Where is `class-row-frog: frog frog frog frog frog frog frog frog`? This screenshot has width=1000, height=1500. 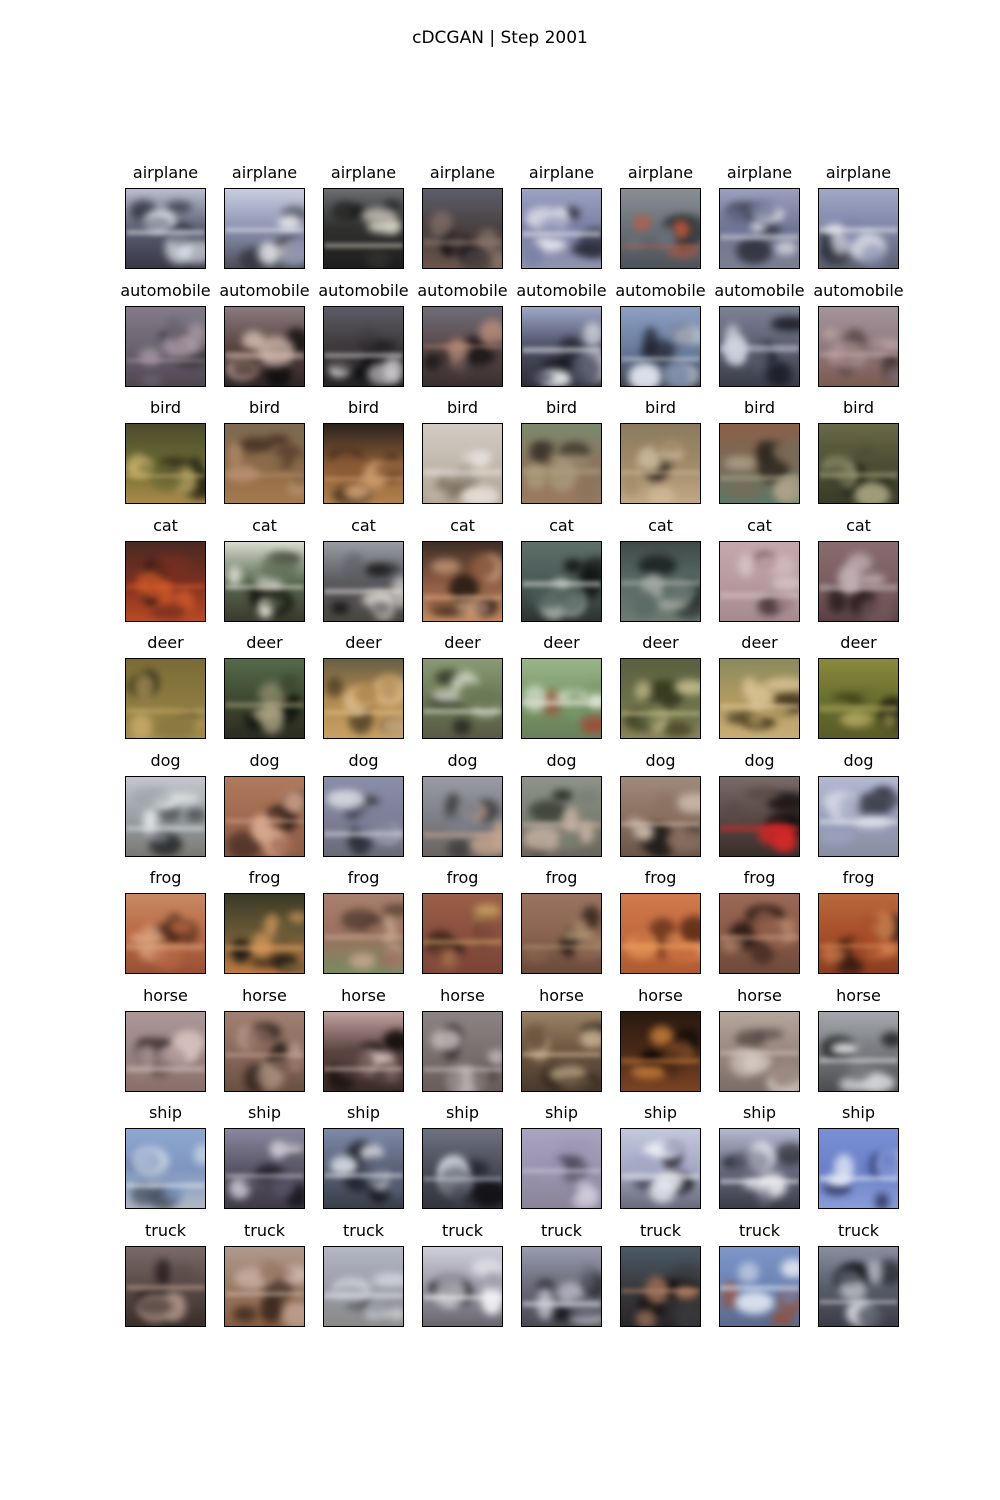 class-row-frog: frog frog frog frog frog frog frog frog is located at coordinates (516, 926).